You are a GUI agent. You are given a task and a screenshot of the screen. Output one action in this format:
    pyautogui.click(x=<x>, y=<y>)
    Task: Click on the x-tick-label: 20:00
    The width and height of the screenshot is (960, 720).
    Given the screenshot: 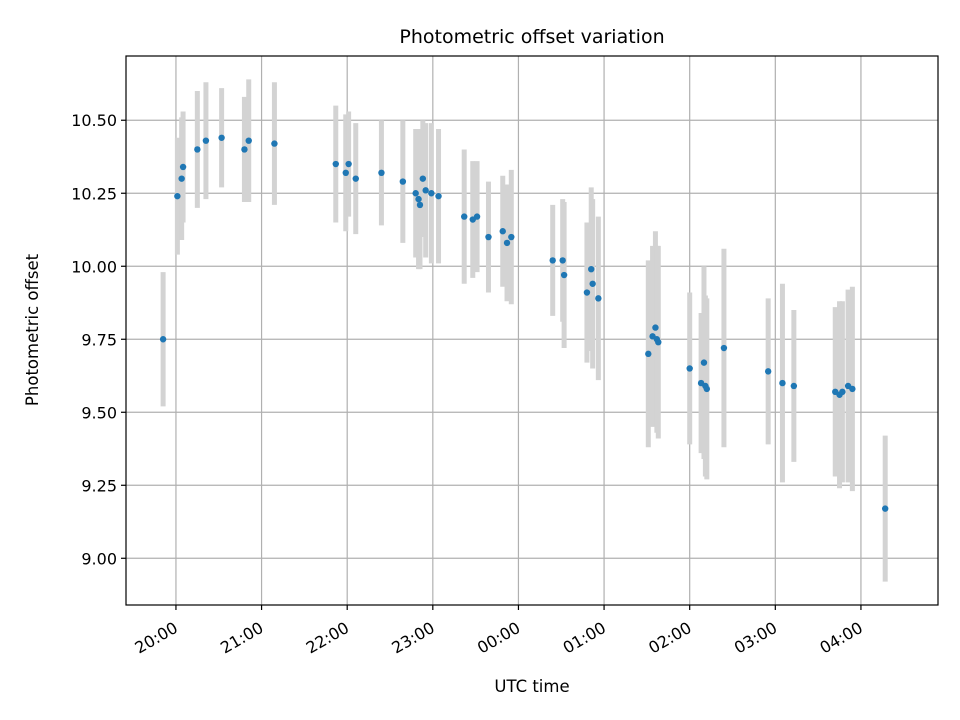 What is the action you would take?
    pyautogui.click(x=156, y=638)
    